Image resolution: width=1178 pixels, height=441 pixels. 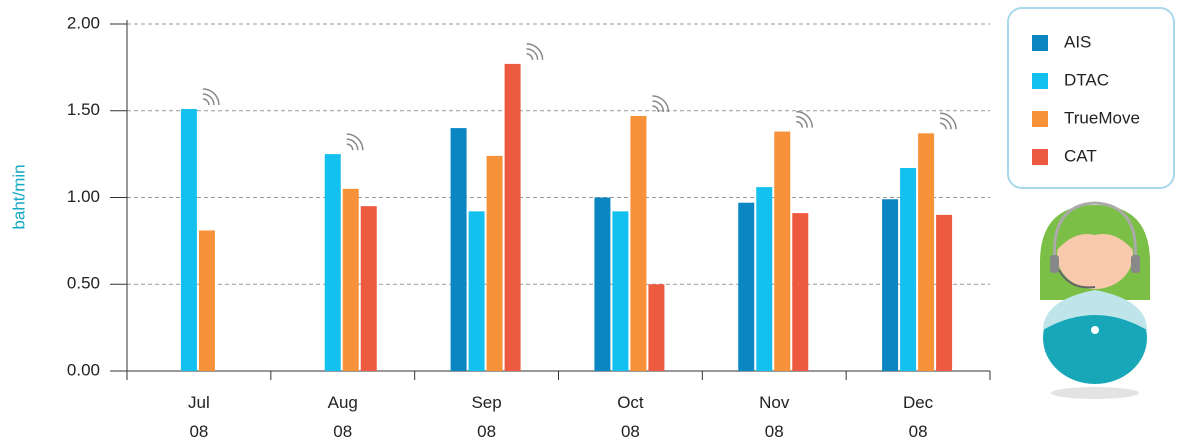 I want to click on y-tick-label: 0.50, so click(x=83, y=283).